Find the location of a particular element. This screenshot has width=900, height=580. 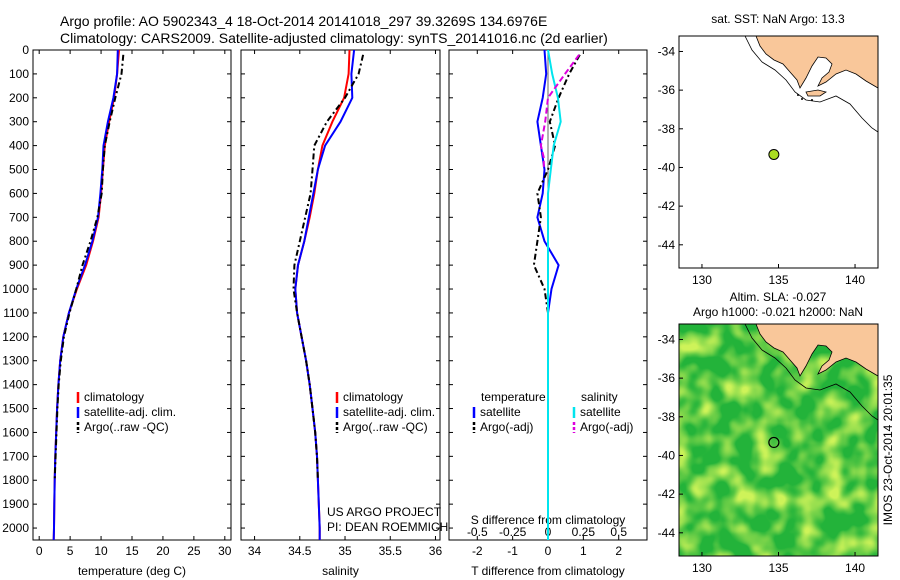

salinity-diff-tick-label: -0.25 is located at coordinates (513, 532).